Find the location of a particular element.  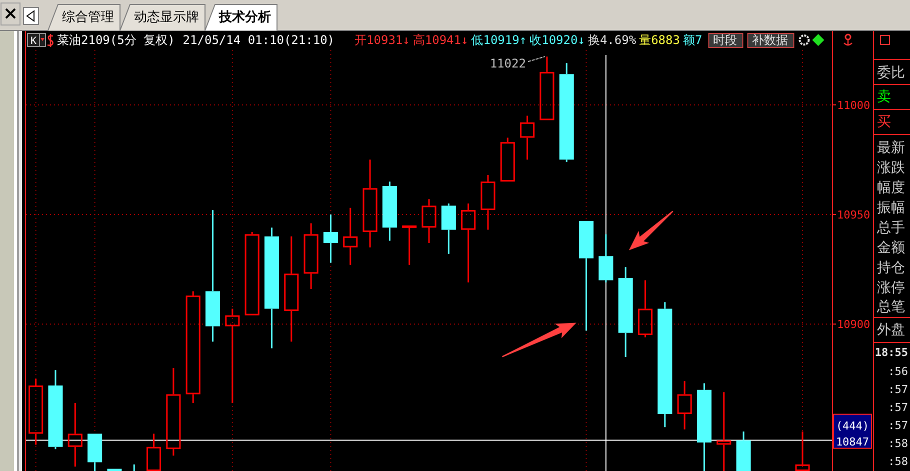

text: 涨停 is located at coordinates (891, 288).